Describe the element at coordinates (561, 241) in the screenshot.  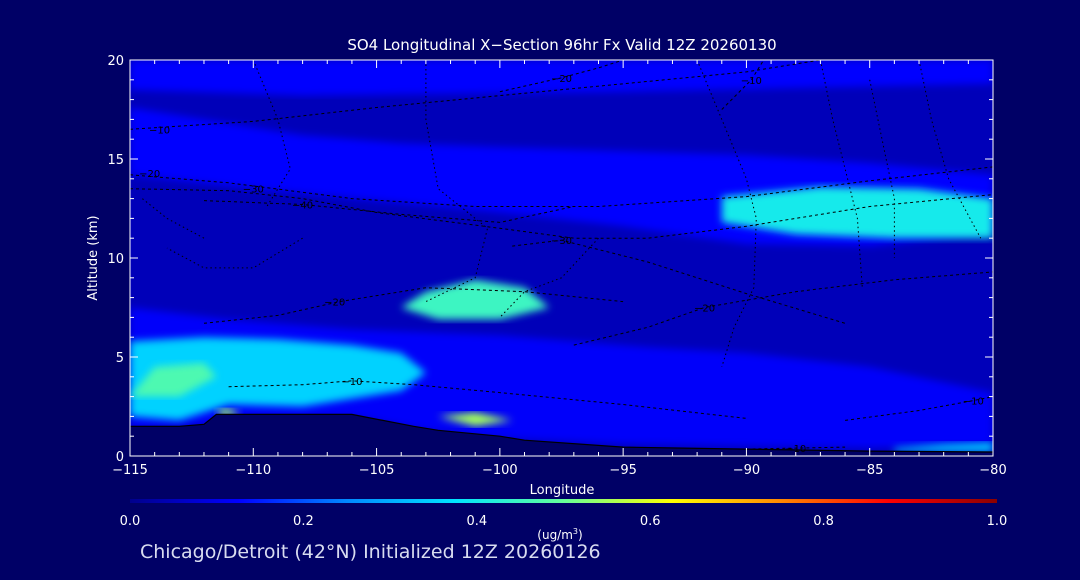
I see `contour-label-4: −30` at that location.